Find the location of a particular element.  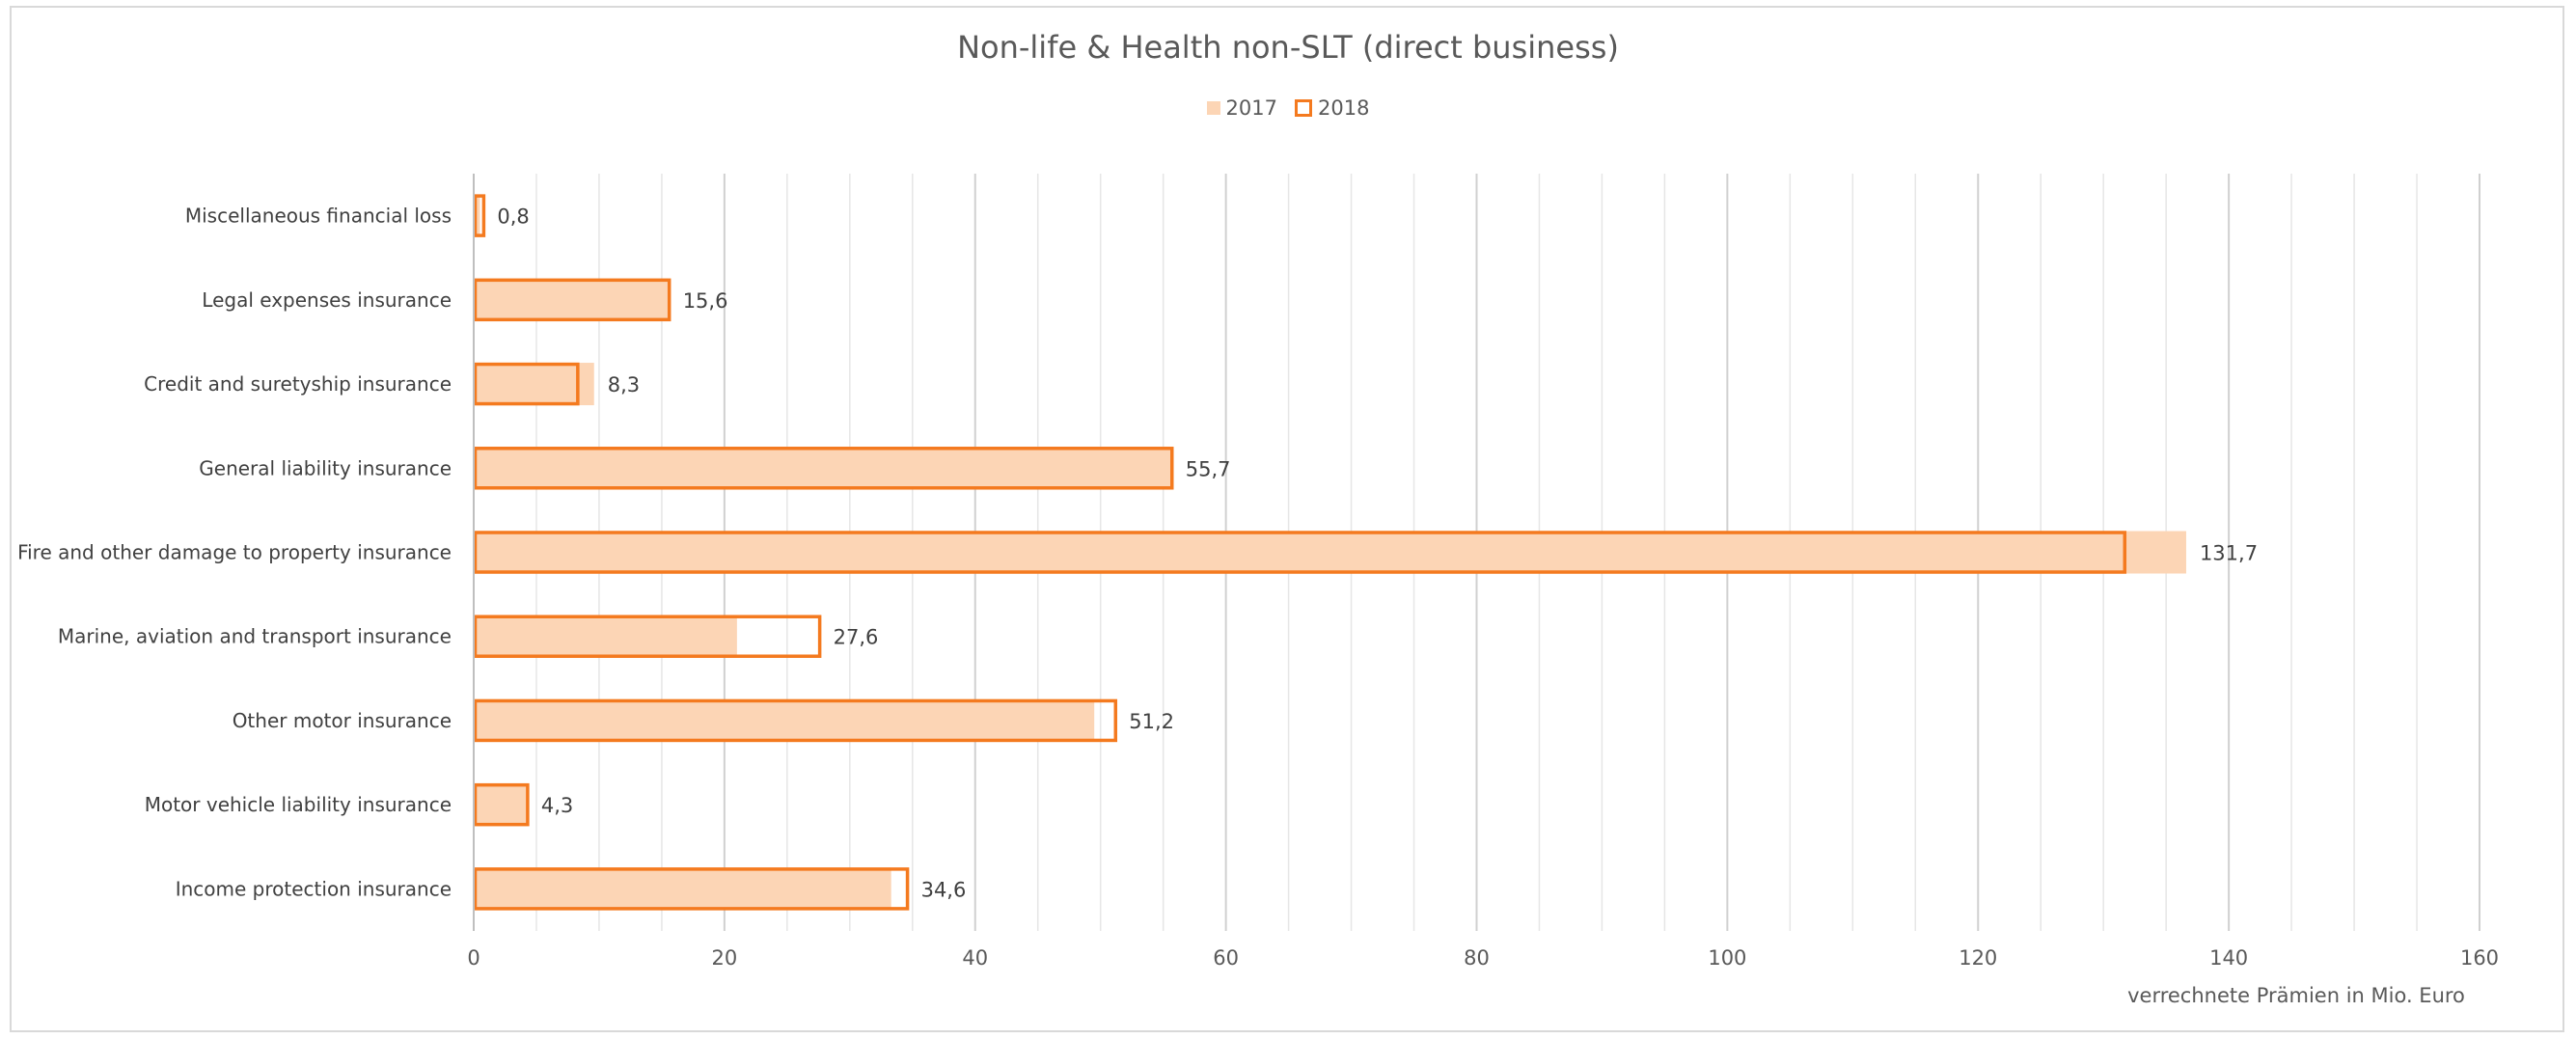

data-label-2018: 55,7 is located at coordinates (1208, 469).